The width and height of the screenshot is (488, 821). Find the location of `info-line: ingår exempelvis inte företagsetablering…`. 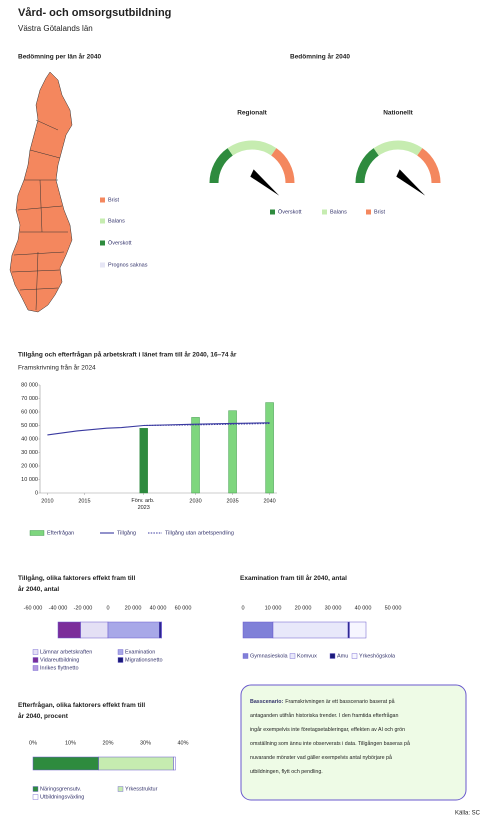

info-line: ingår exempelvis inte företagsetablering… is located at coordinates (327, 729).